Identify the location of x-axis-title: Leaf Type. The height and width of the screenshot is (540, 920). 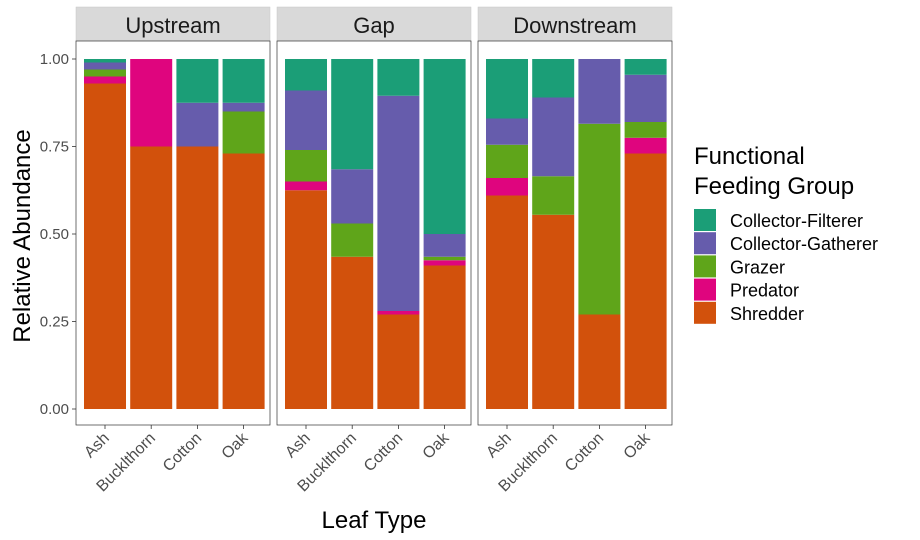
(374, 520).